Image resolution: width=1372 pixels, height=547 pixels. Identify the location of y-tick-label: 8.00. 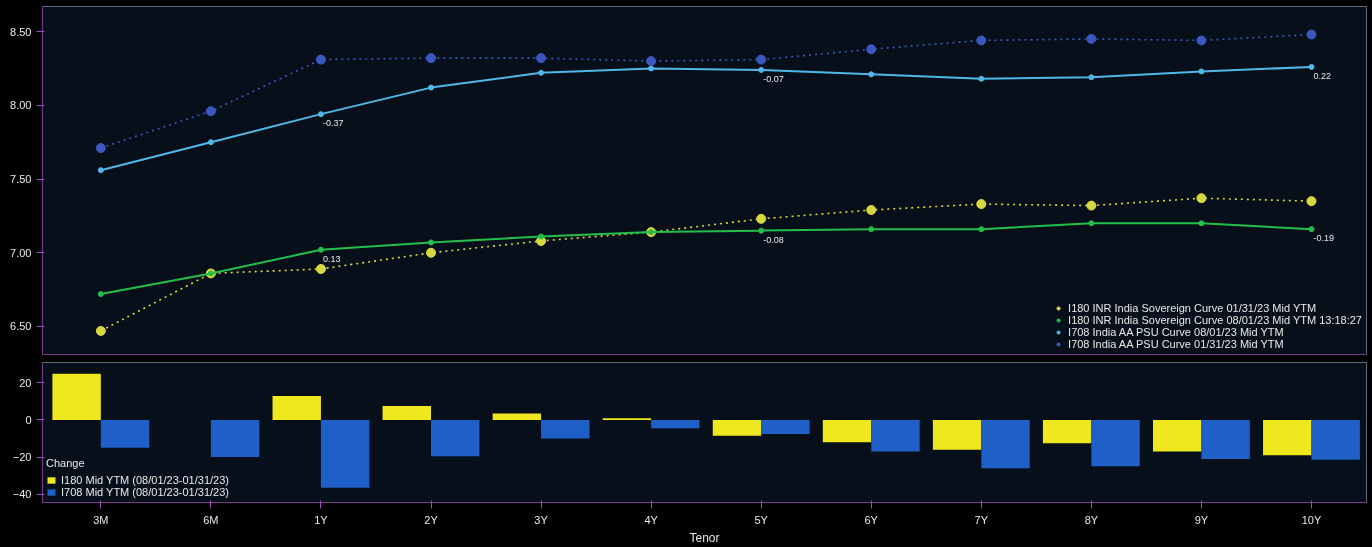
(21, 105).